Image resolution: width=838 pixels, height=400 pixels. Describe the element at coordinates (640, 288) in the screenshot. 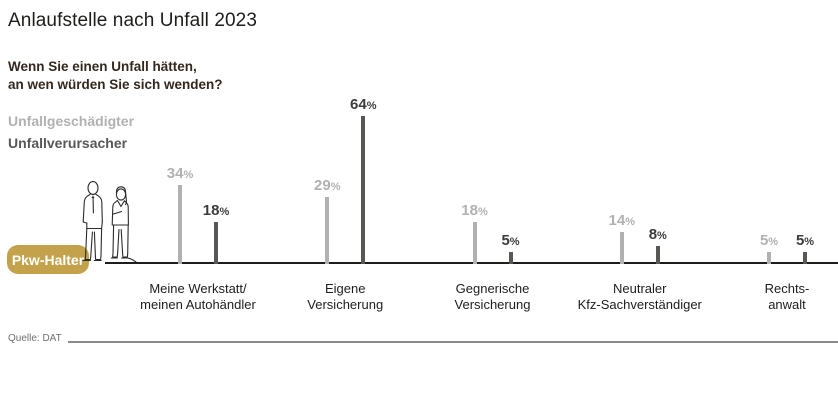

I see `category-label-line: Neutraler` at that location.